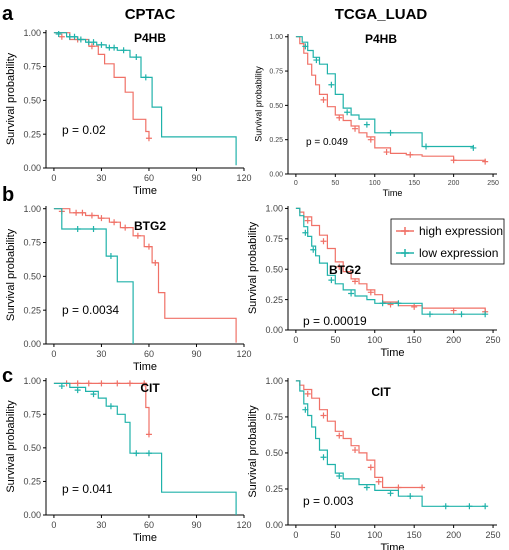  What do you see at coordinates (374, 340) in the screenshot?
I see `x-tick-label: 100` at bounding box center [374, 340].